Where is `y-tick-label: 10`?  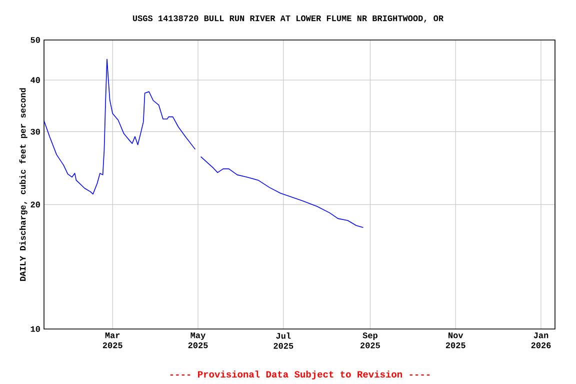
y-tick-label: 10 is located at coordinates (35, 329).